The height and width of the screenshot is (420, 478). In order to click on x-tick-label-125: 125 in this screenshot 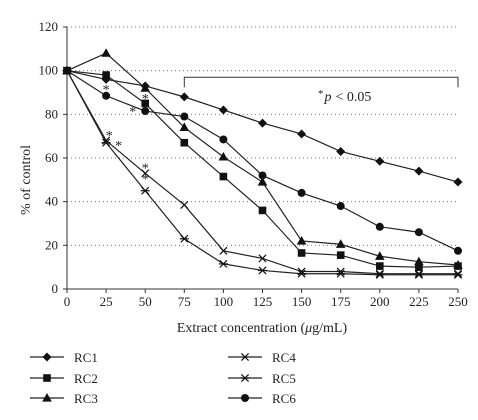, I will do `click(263, 301)`.